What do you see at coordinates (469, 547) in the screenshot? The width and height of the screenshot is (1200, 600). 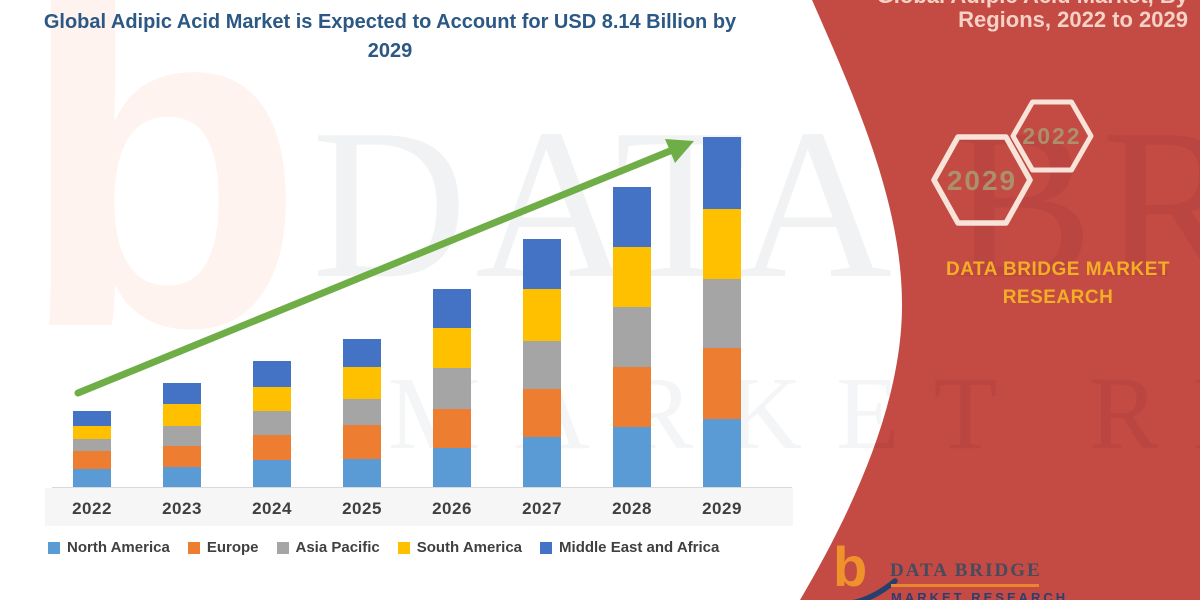 I see `legend-label: South America` at bounding box center [469, 547].